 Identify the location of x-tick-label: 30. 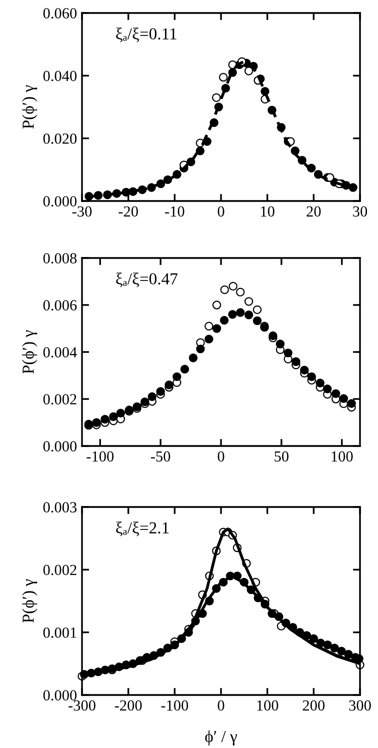
(360, 211).